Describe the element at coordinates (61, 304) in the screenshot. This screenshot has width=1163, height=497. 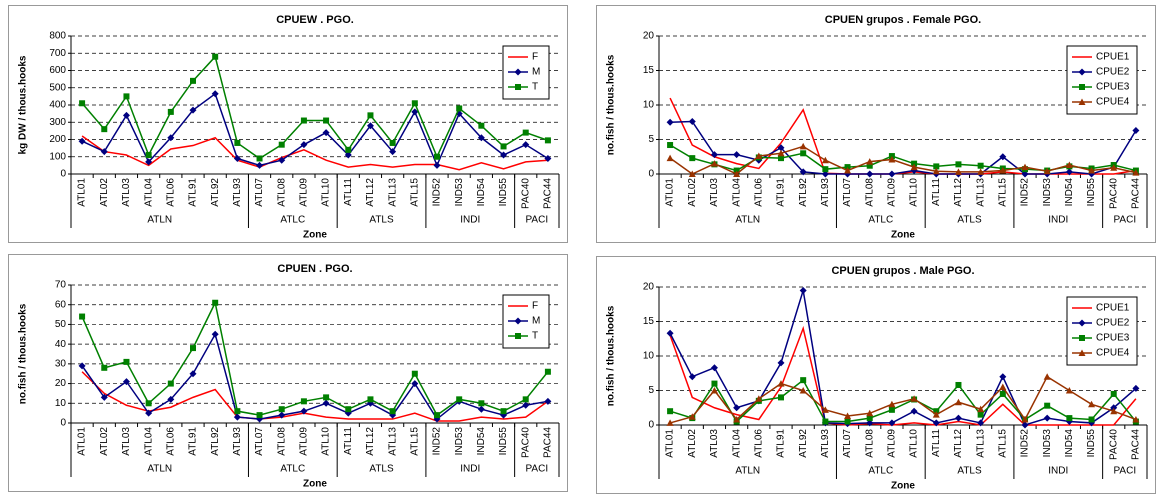
I see `y-tick-label: 60` at that location.